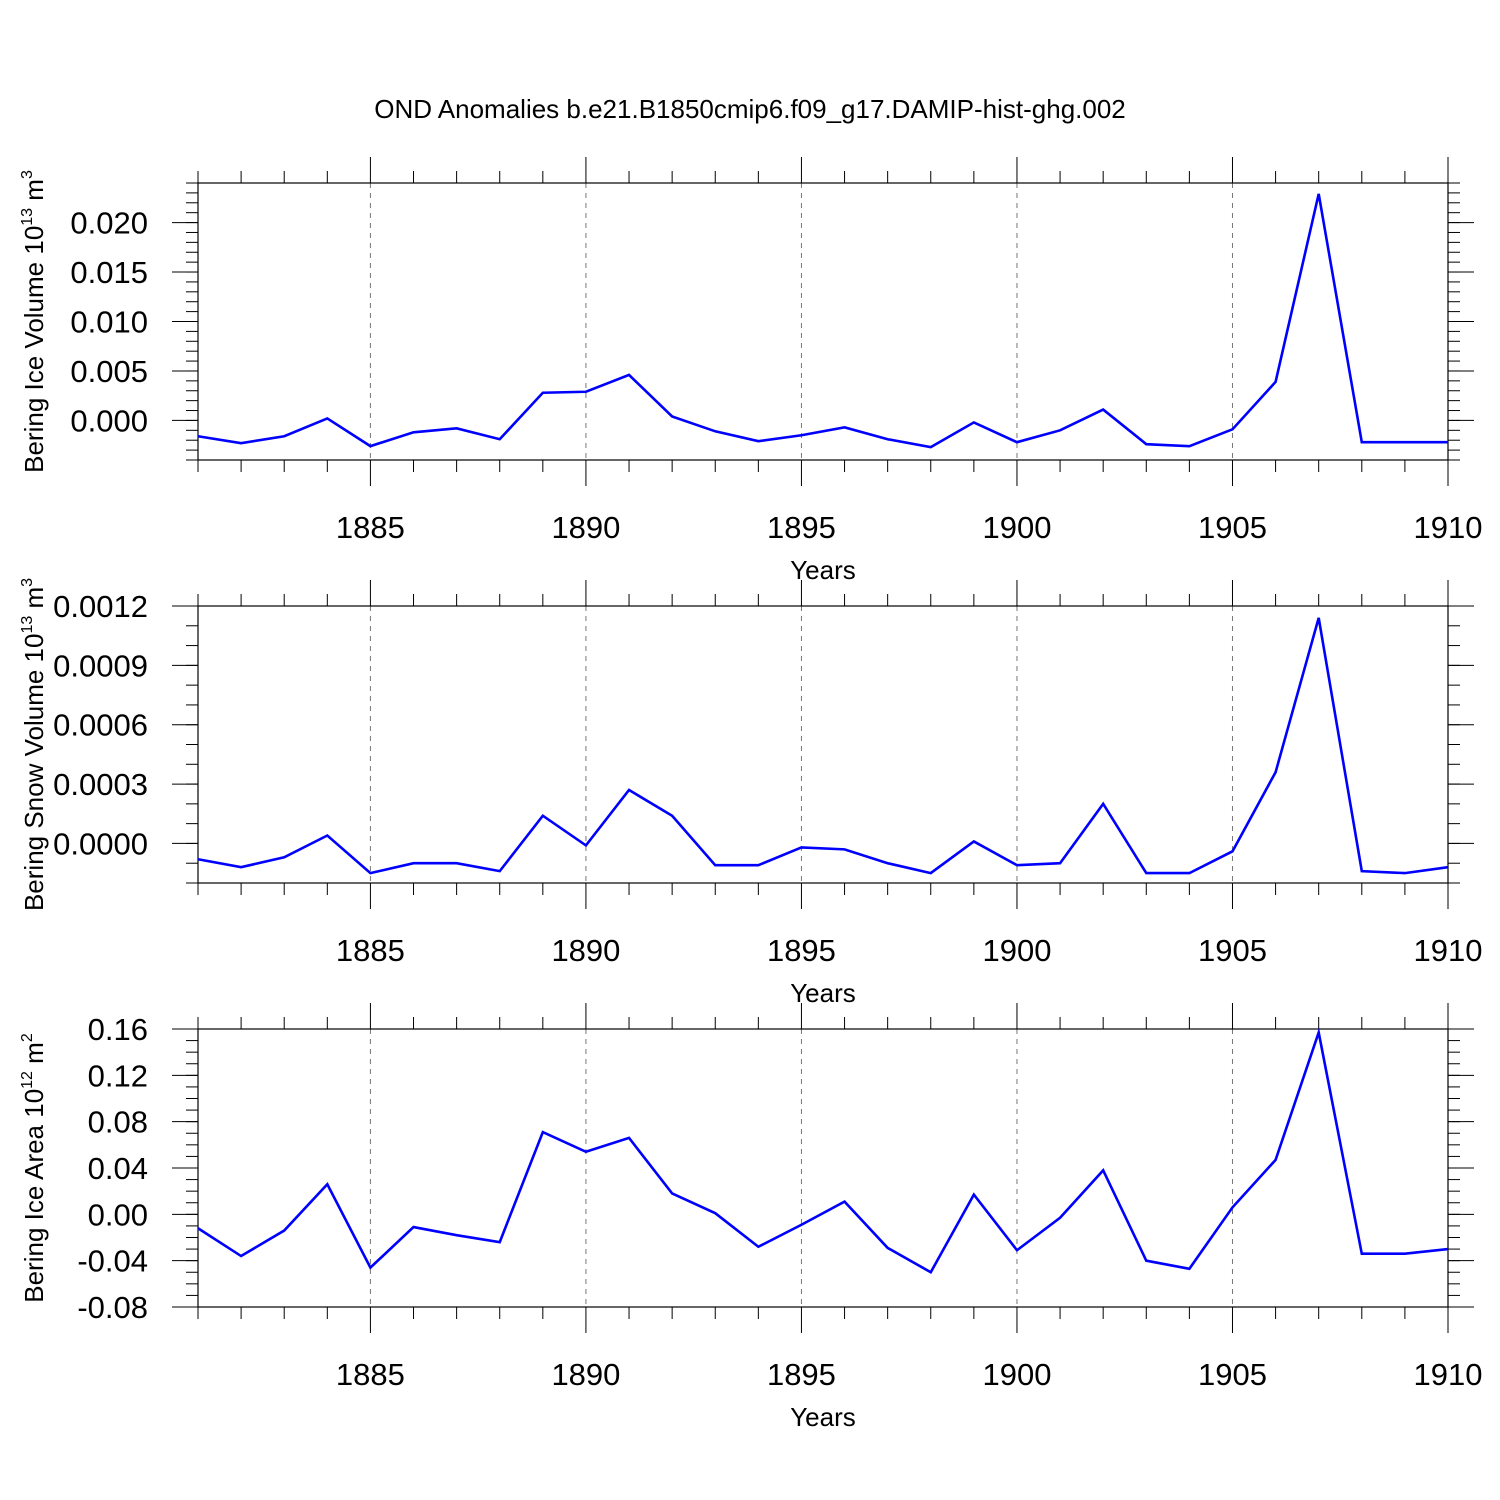 Image resolution: width=1500 pixels, height=1500 pixels. Describe the element at coordinates (118, 1214) in the screenshot. I see `y-tick-label: 0.00` at that location.